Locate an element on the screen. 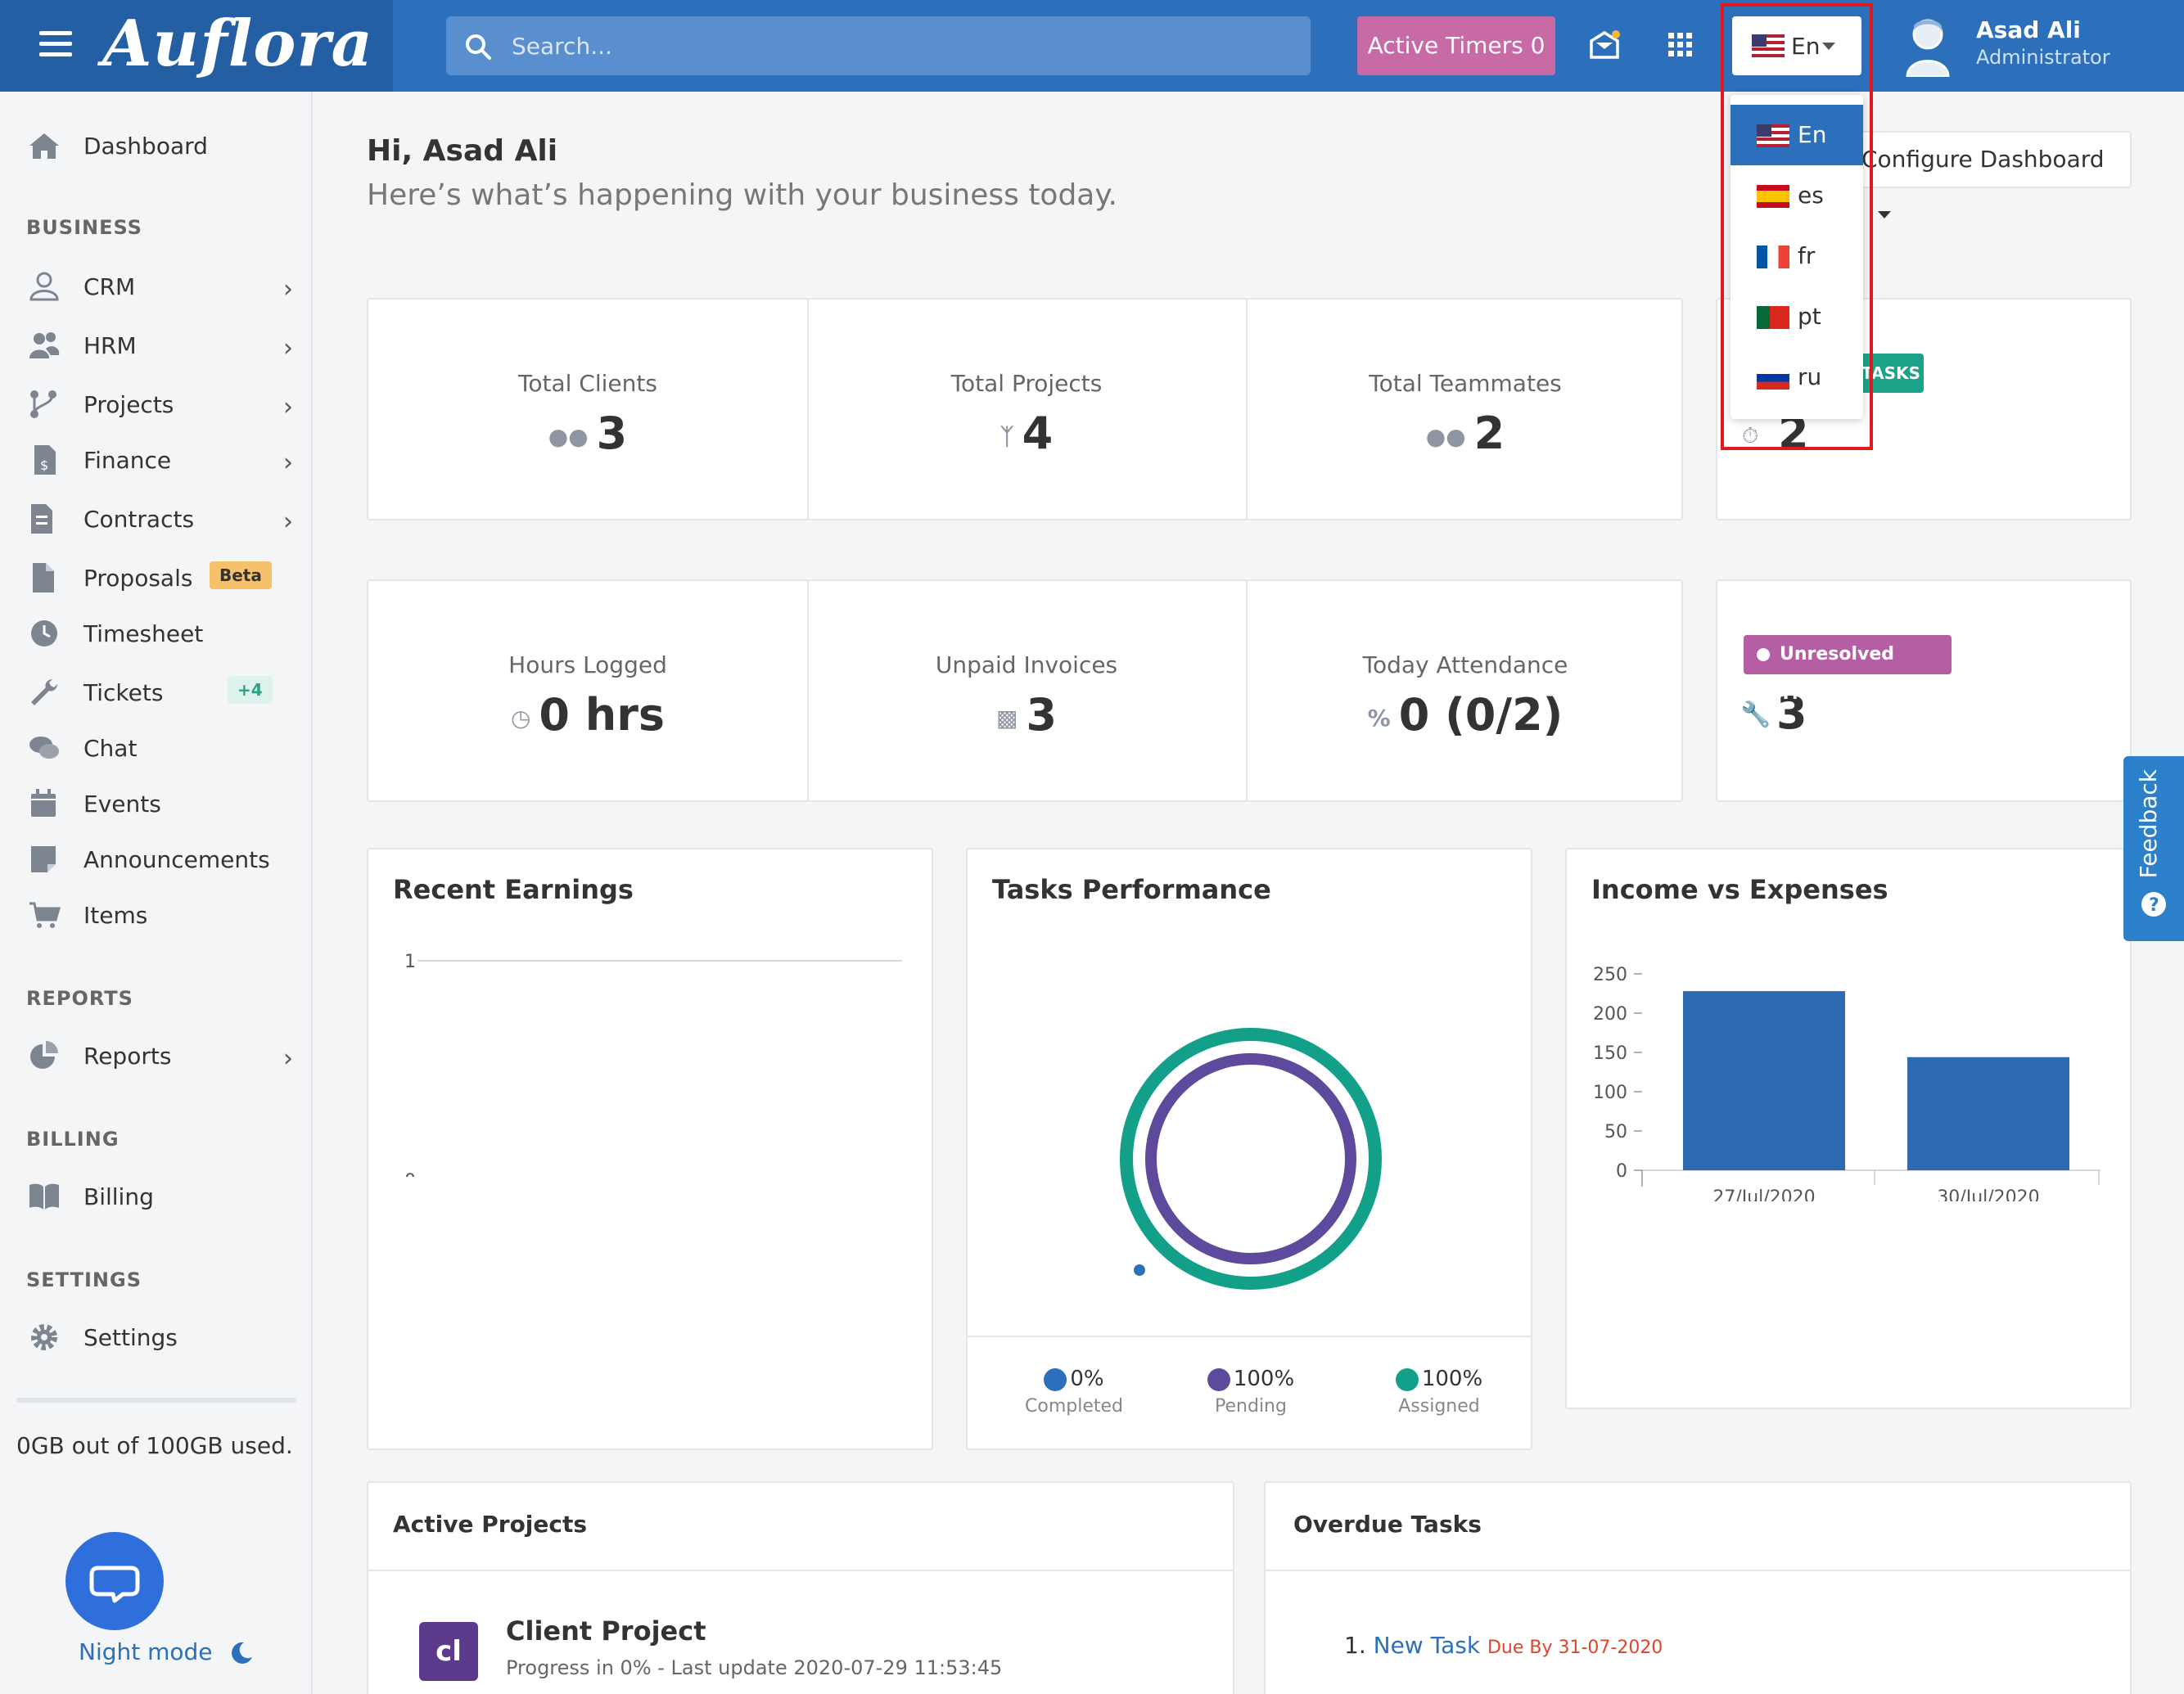 Image resolution: width=2184 pixels, height=1694 pixels. stat-value: 2 is located at coordinates (1489, 434).